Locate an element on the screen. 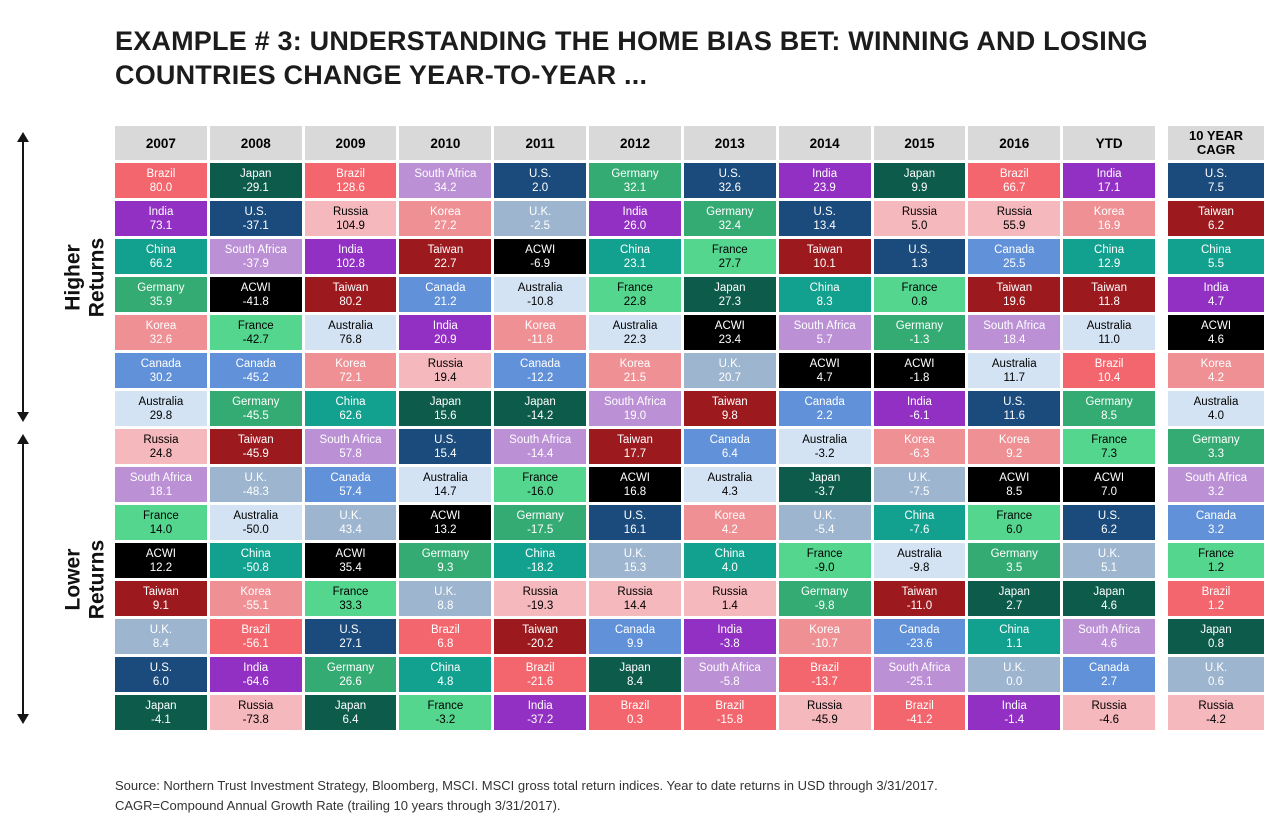 Image resolution: width=1280 pixels, height=831 pixels. cagr-cell: Taiwan 6.2 is located at coordinates (1216, 219).